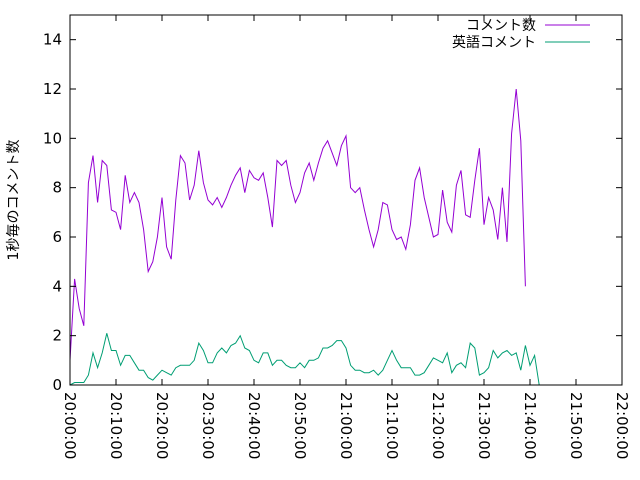  Describe the element at coordinates (57, 237) in the screenshot. I see `y-tick-label: 6` at that location.